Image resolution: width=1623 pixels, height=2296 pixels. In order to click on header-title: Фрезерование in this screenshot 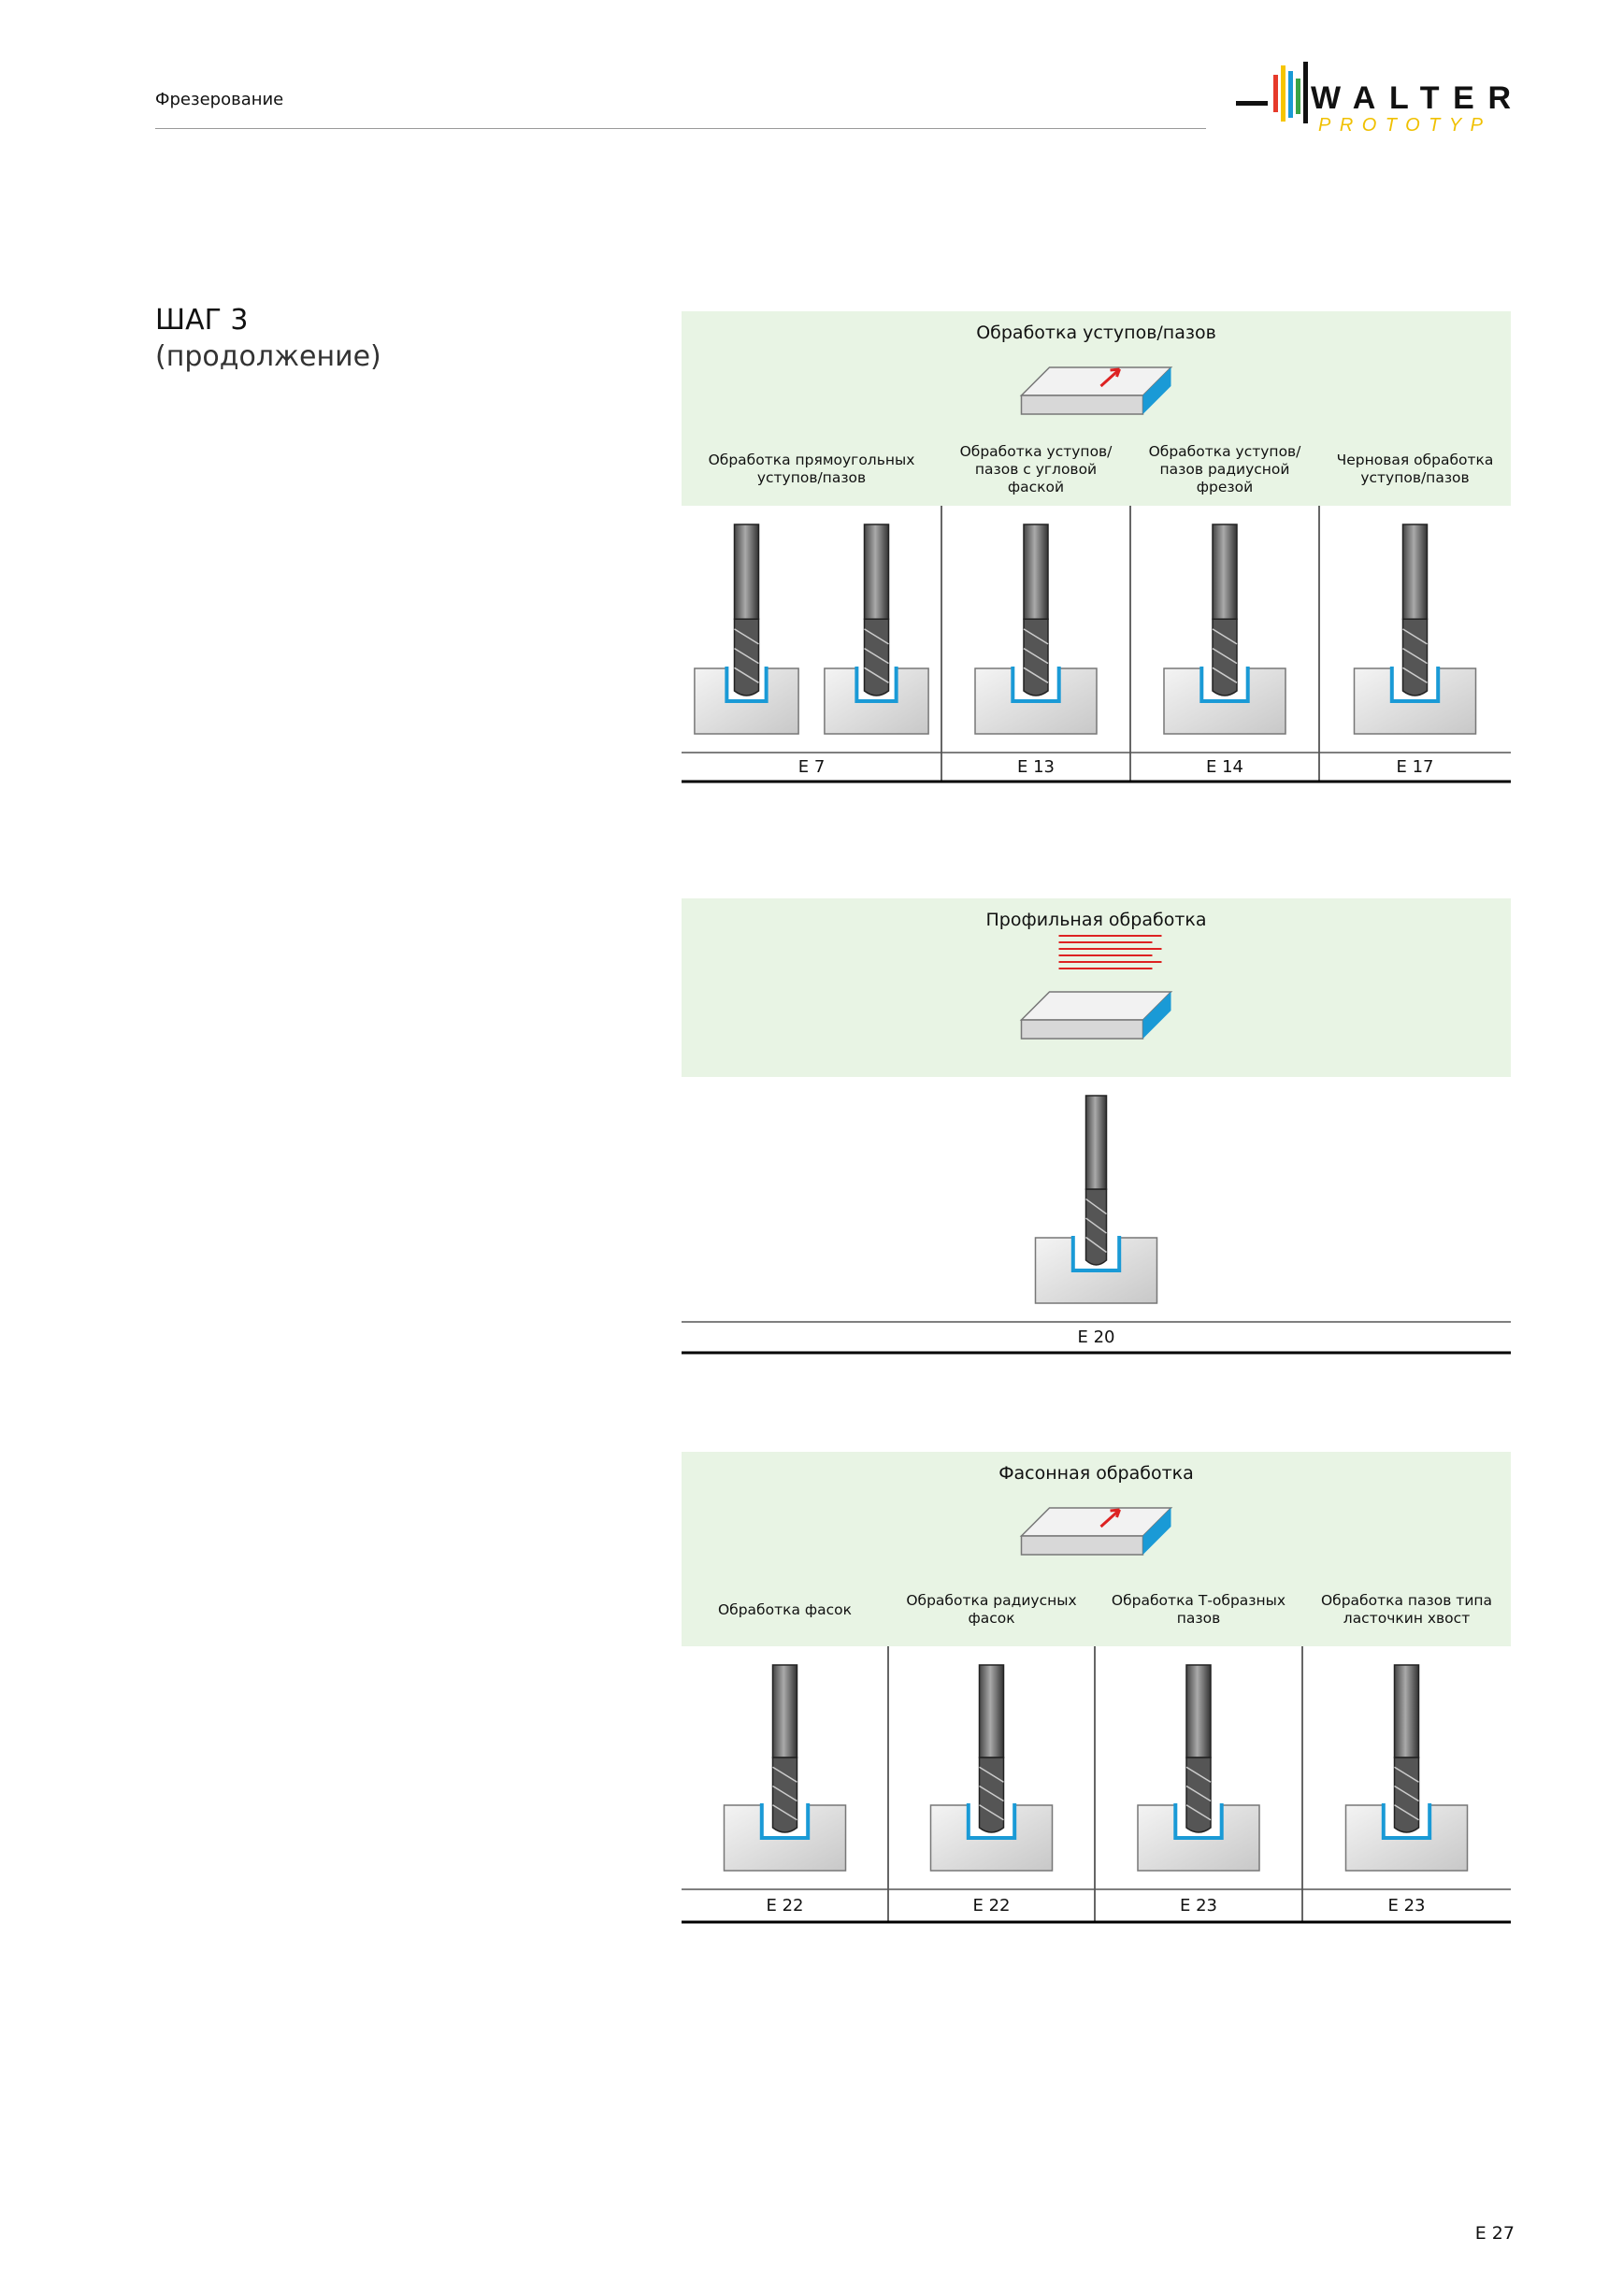, I will do `click(219, 99)`.